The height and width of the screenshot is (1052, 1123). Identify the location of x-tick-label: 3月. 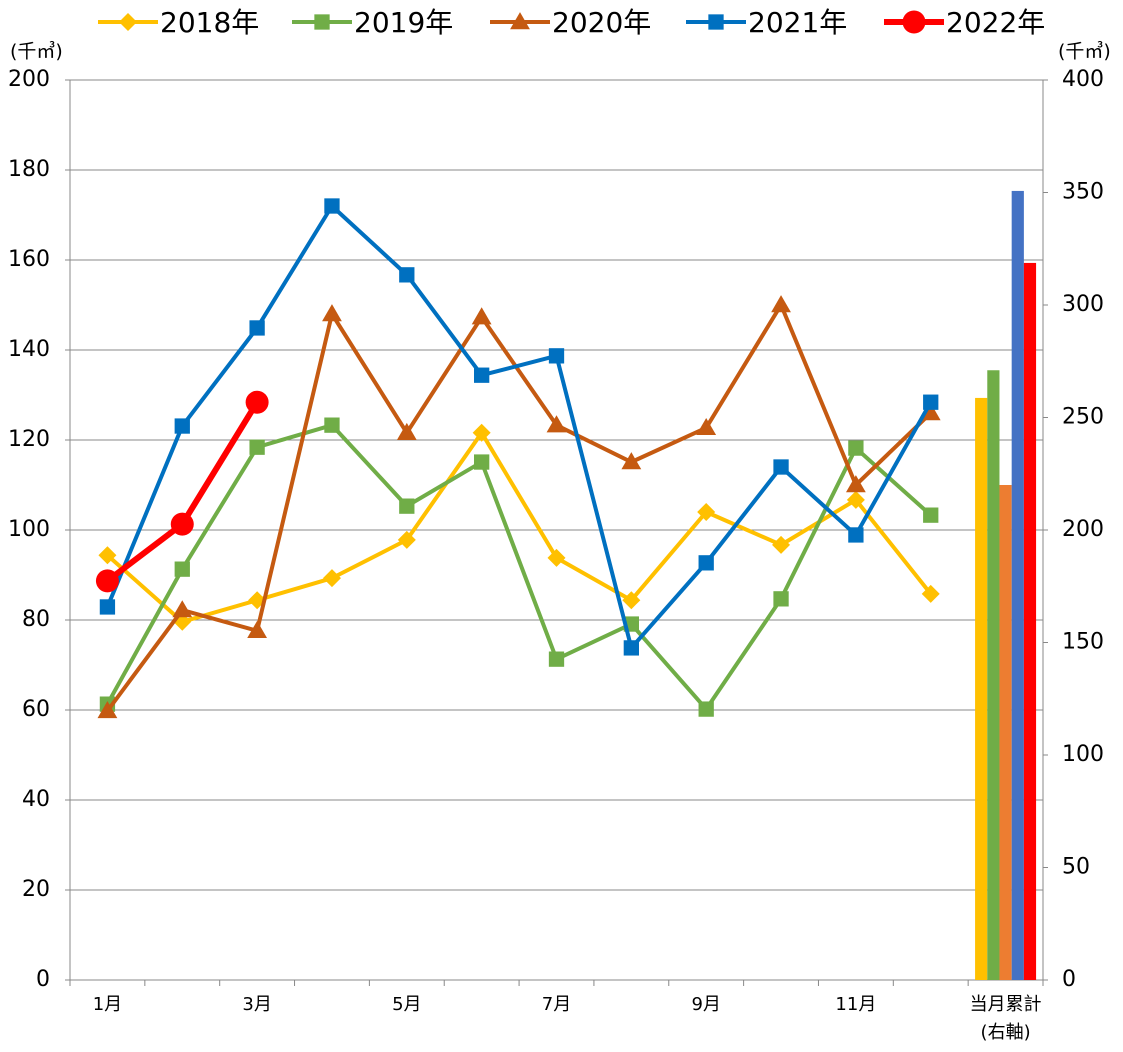
(256, 1004).